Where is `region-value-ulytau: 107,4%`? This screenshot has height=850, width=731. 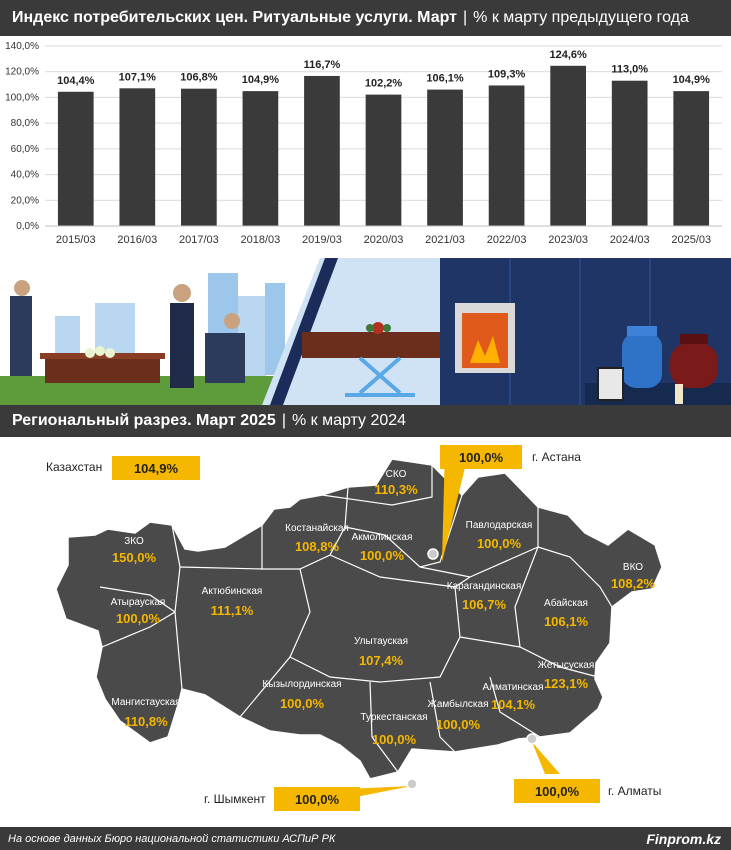 region-value-ulytau: 107,4% is located at coordinates (381, 660).